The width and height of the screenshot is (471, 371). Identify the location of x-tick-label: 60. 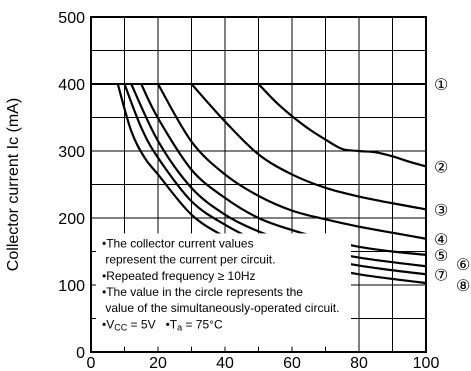
(292, 363).